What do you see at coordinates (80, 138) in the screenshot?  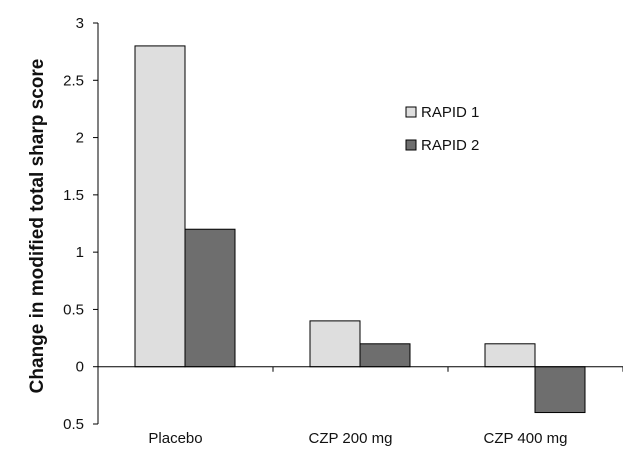 I see `y-tick-label: 2` at bounding box center [80, 138].